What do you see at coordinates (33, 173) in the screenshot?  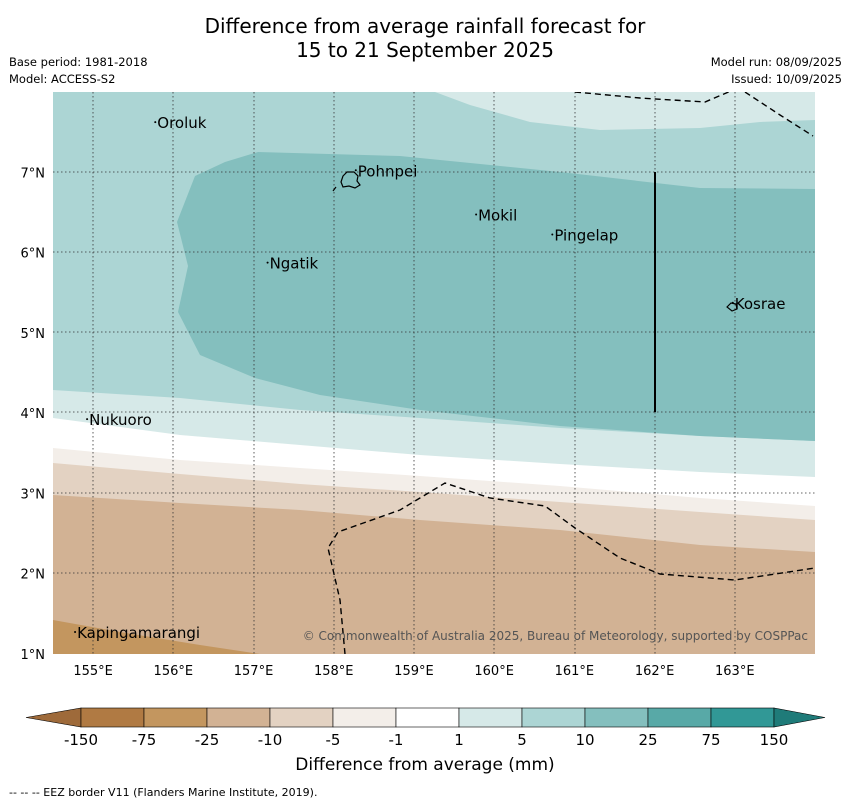 I see `lat-tick-label: 7°N` at bounding box center [33, 173].